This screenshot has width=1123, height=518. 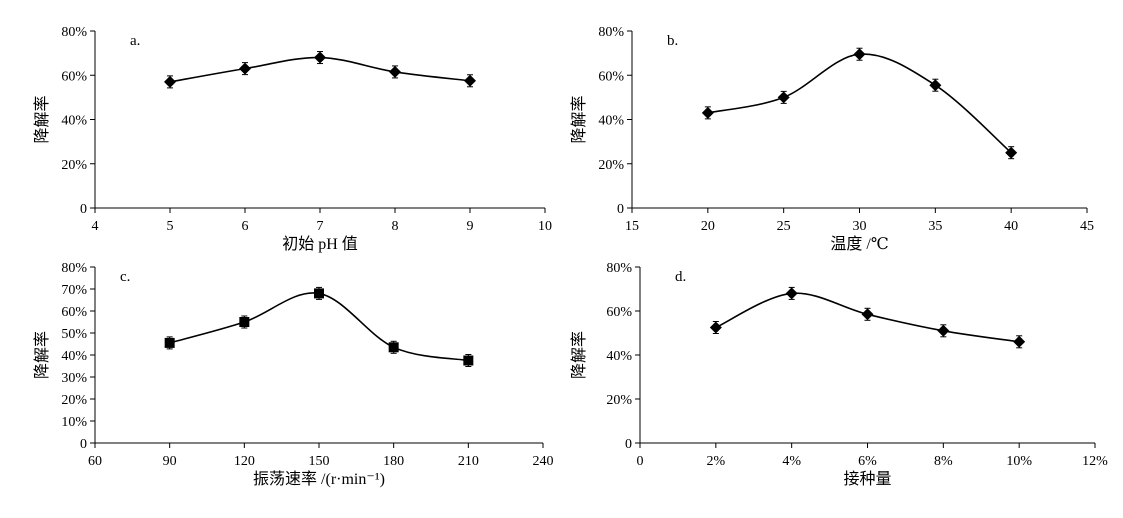 I want to click on x-tick-label: 4, so click(x=95, y=226).